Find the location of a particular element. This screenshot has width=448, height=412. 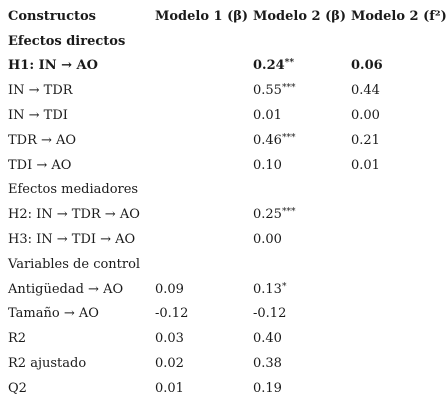

cell-value: R2 is located at coordinates (17, 339).